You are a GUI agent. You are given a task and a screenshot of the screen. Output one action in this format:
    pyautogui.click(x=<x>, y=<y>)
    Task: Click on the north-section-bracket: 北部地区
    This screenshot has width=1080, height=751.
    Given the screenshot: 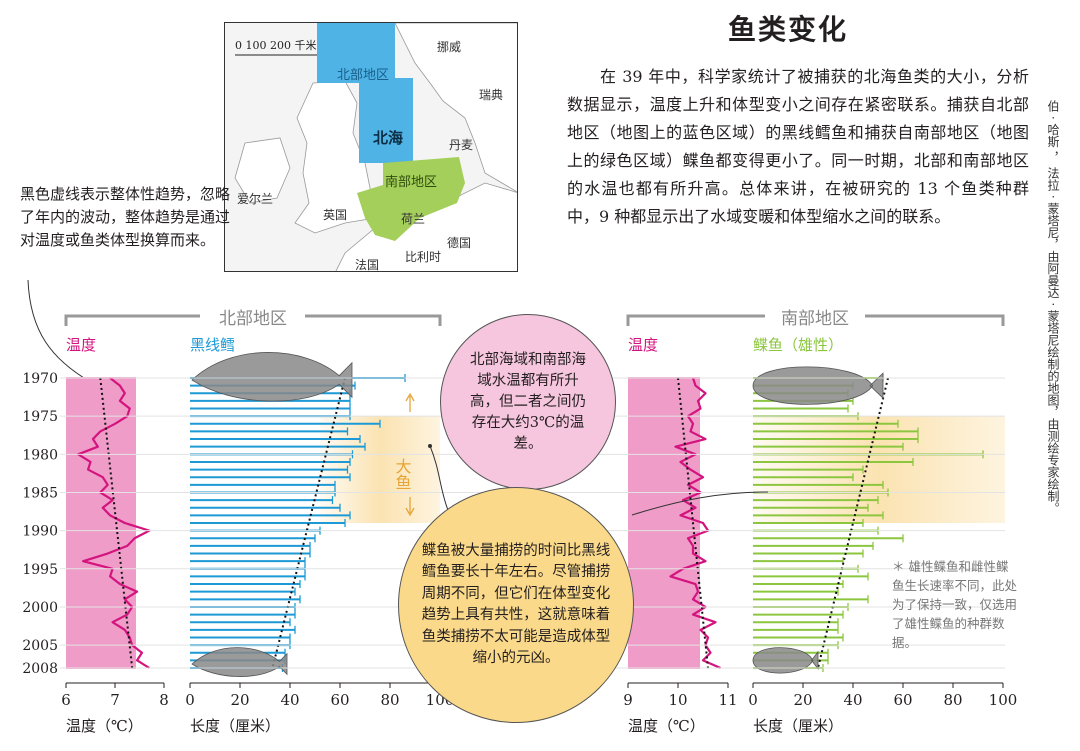 What is the action you would take?
    pyautogui.click(x=253, y=319)
    